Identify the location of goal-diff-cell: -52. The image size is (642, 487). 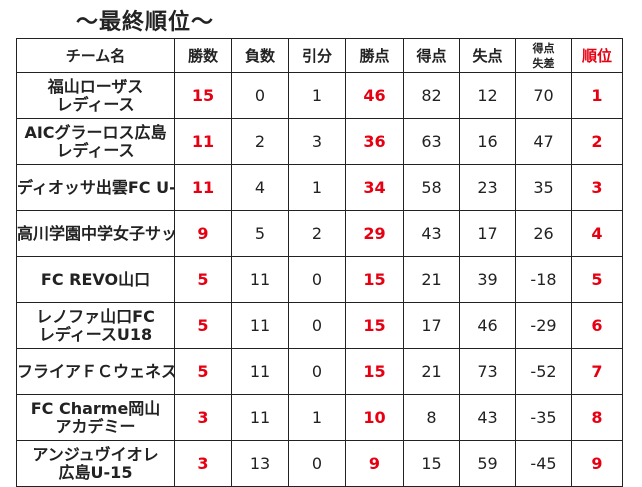
(543, 371).